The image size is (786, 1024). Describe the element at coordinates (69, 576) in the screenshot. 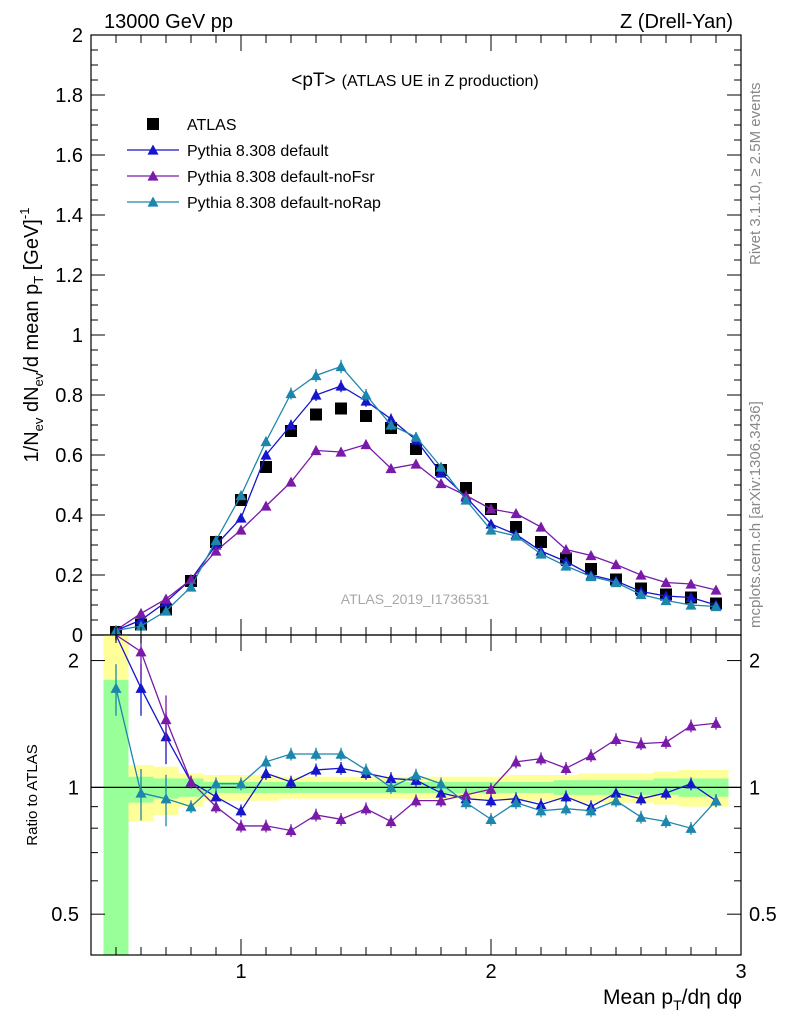

I see `y-tick-label: 0.2` at that location.